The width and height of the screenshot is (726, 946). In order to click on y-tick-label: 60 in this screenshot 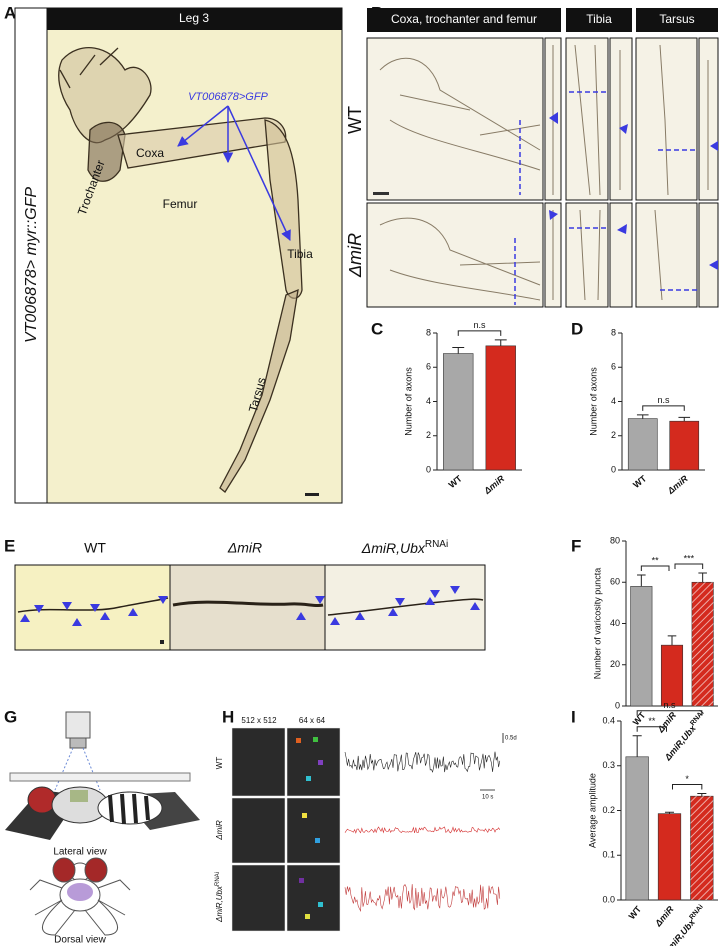, I will do `click(615, 582)`.